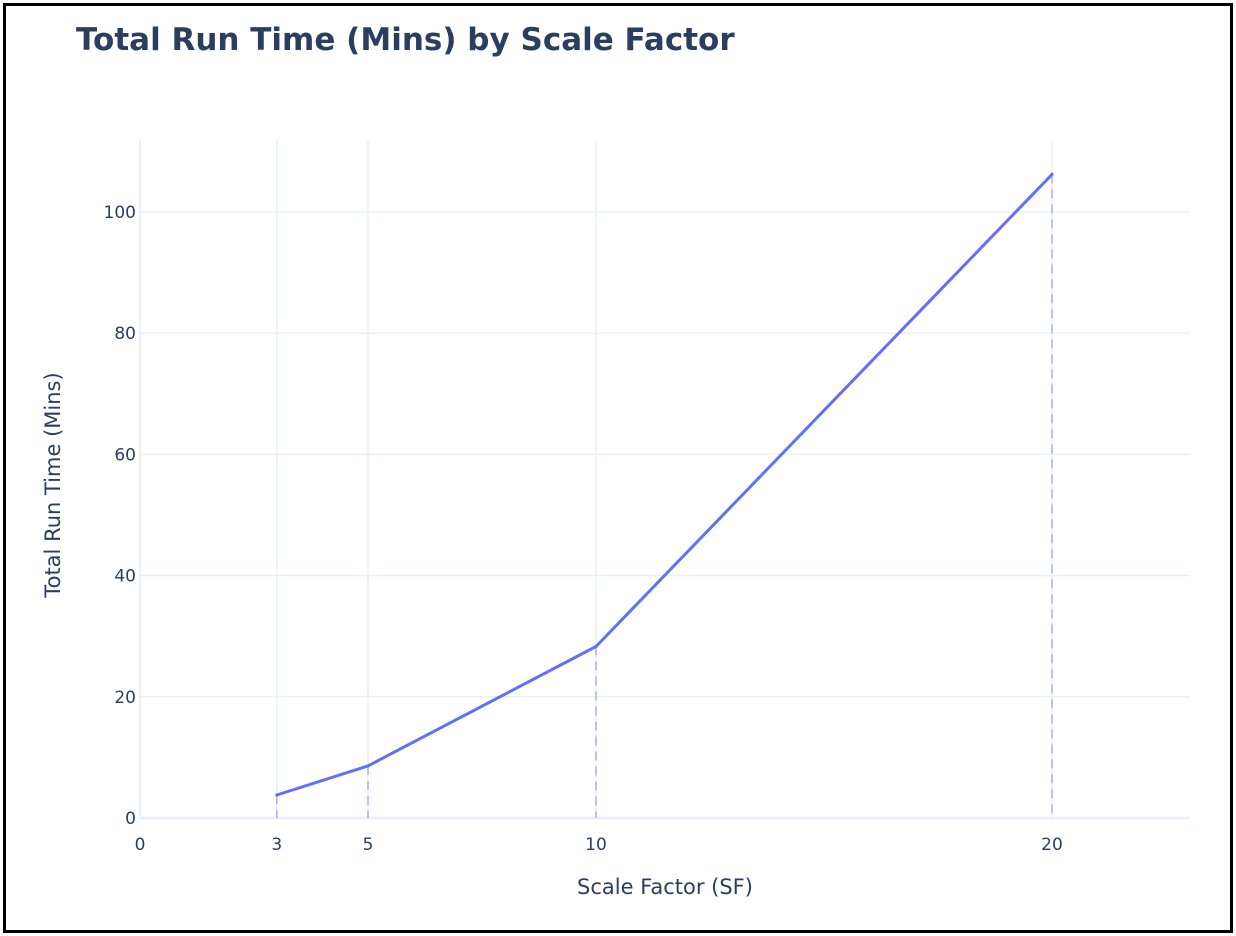  I want to click on x-tick-label: 0, so click(140, 845).